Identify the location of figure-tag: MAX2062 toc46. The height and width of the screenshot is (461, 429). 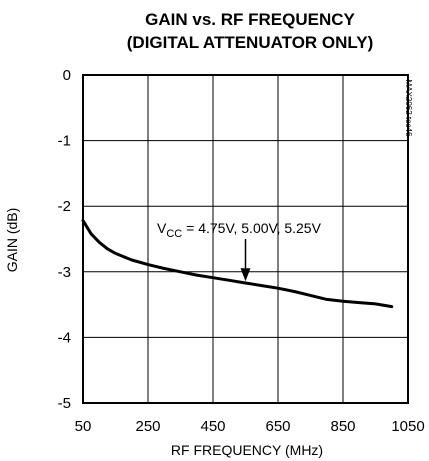
(408, 108).